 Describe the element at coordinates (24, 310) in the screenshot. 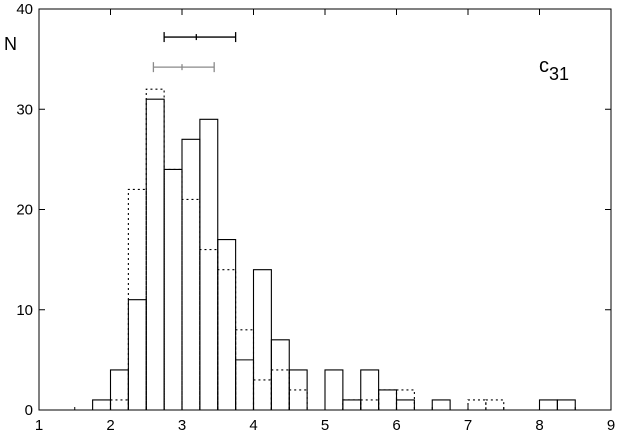

I see `y-tick-label-10: 10` at that location.